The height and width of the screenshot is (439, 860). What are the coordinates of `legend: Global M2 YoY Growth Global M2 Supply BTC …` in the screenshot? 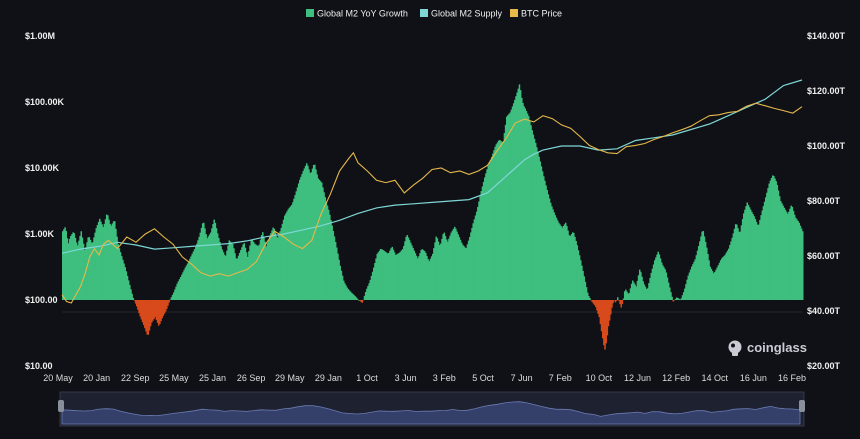 It's located at (434, 14).